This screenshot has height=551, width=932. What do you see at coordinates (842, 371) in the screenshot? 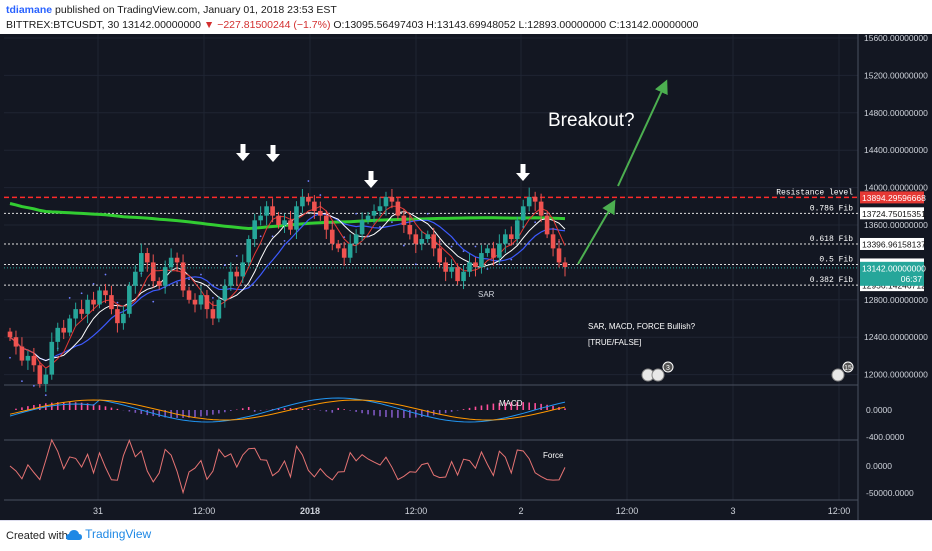
I see `event-marker-2: 15` at bounding box center [842, 371].